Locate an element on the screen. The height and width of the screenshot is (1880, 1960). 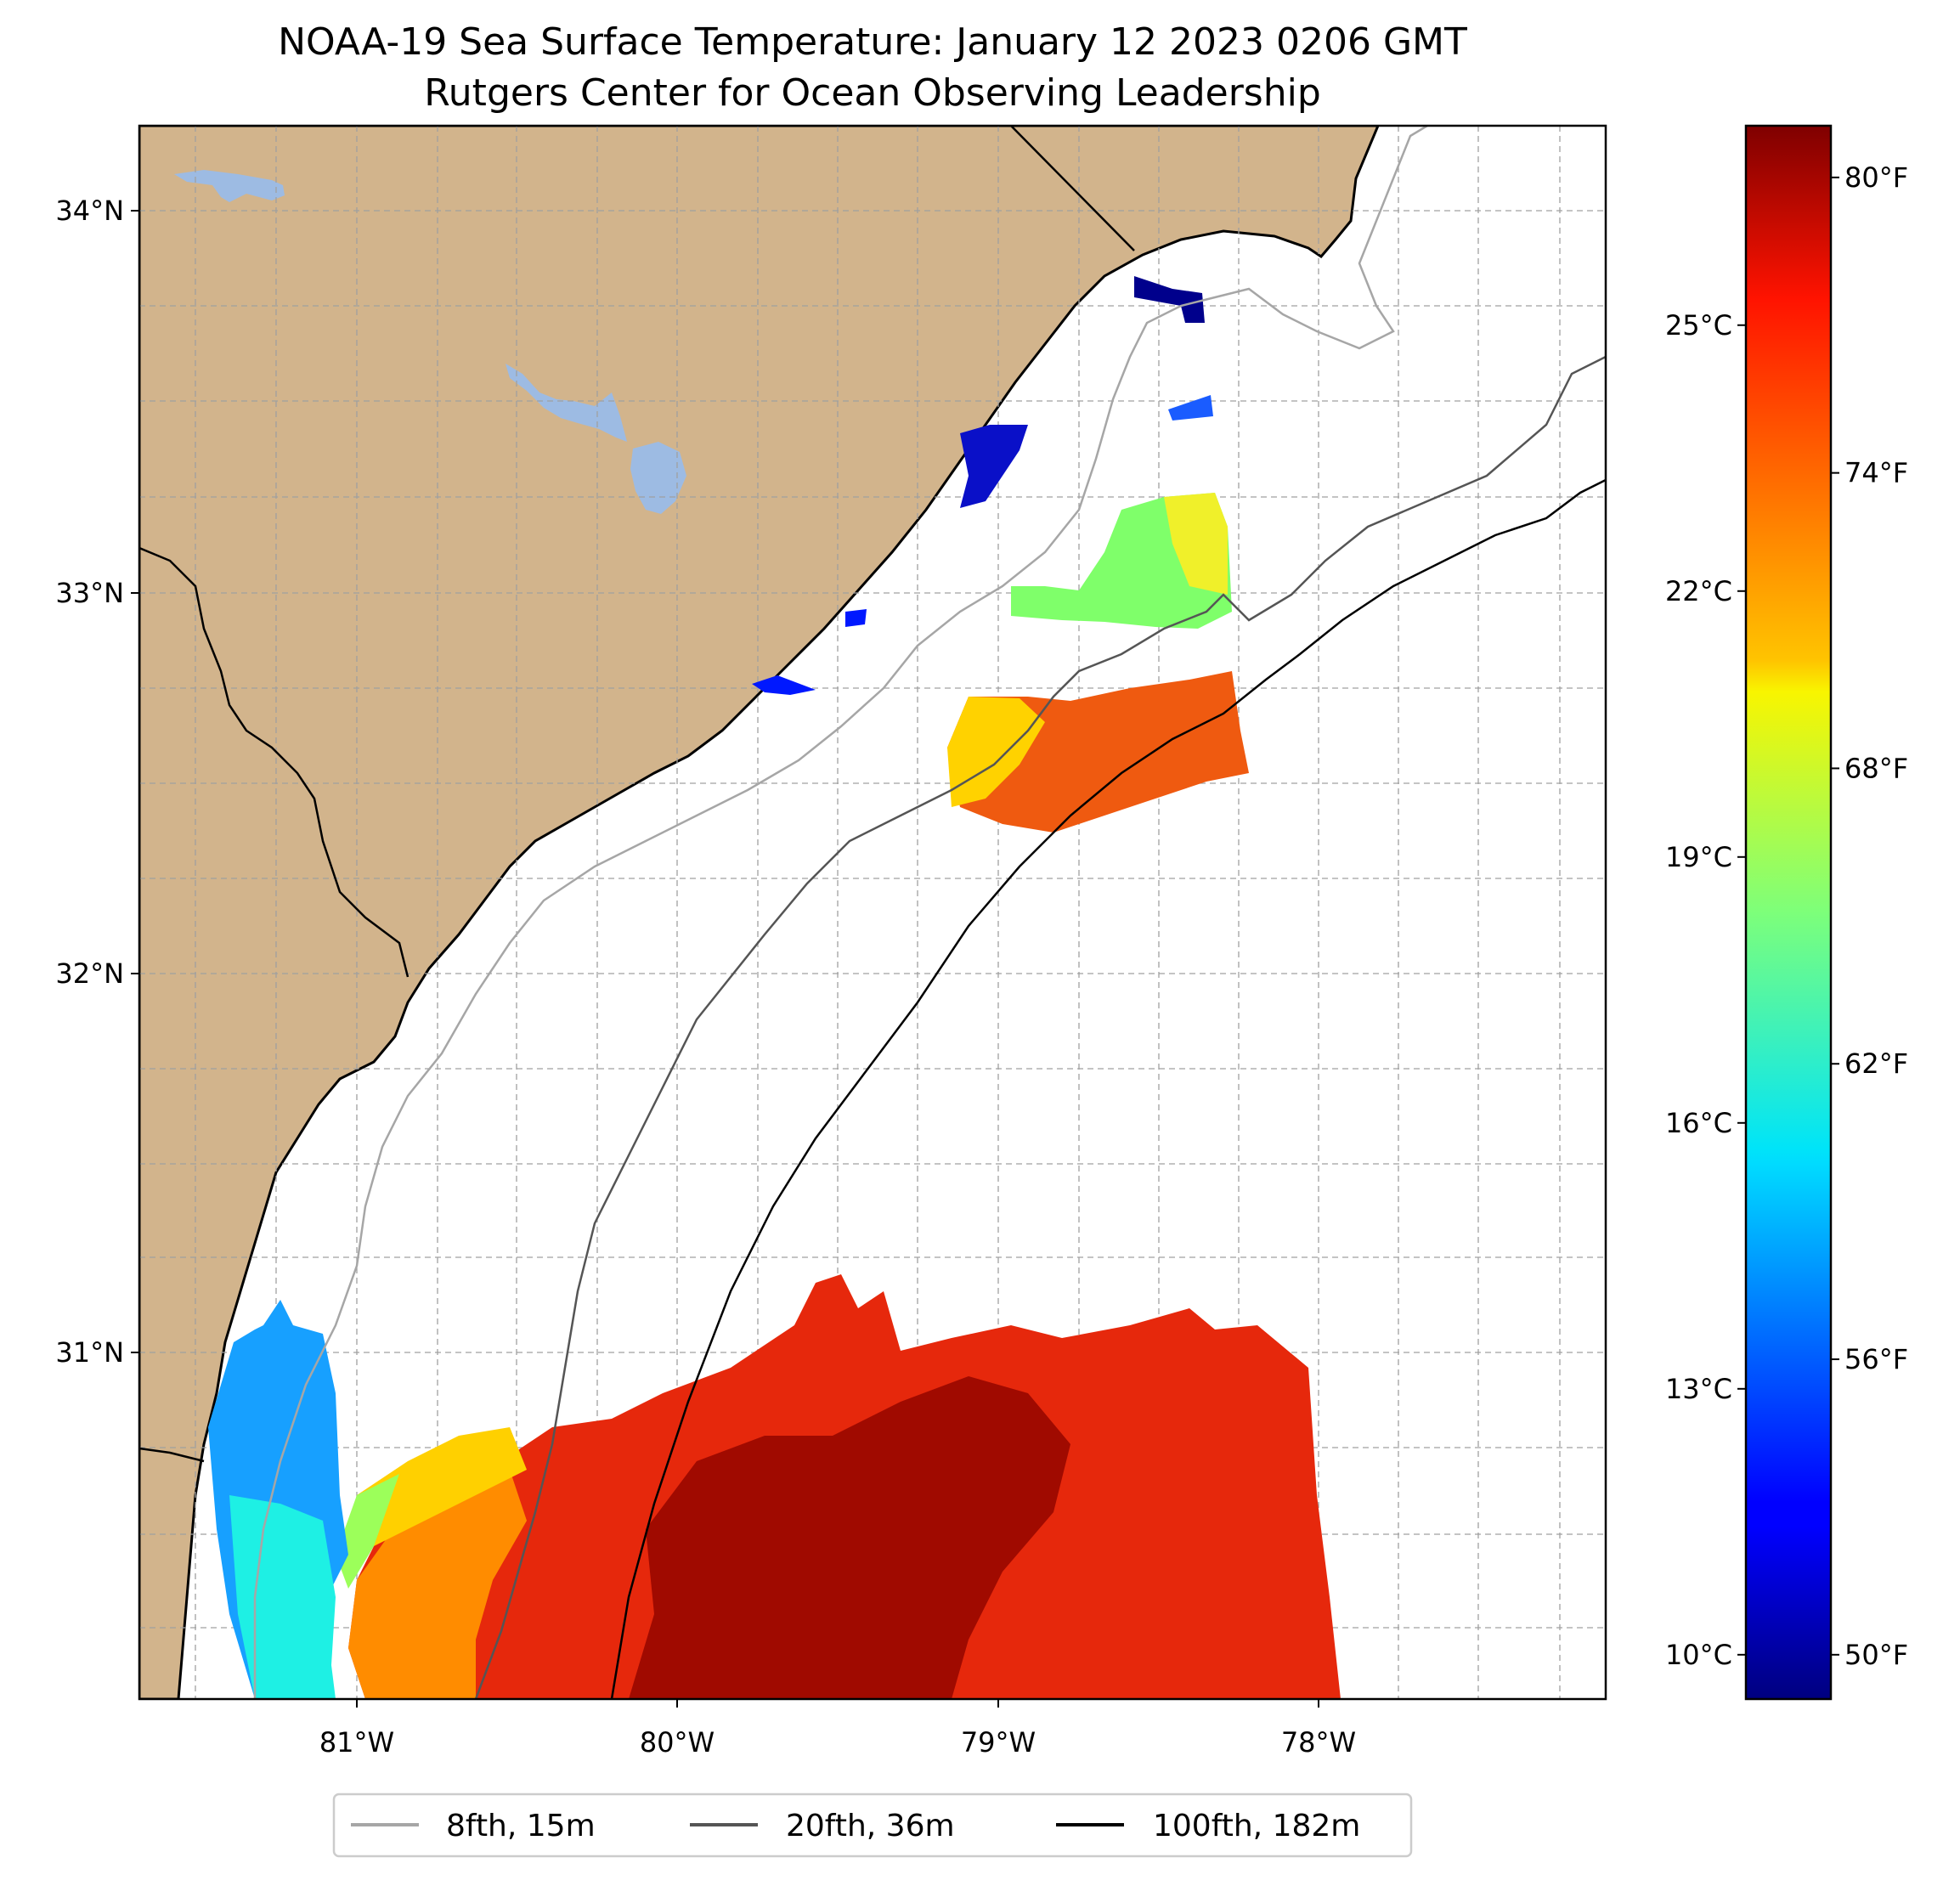
colorbar-celsius-label: 19°C is located at coordinates (1699, 857).